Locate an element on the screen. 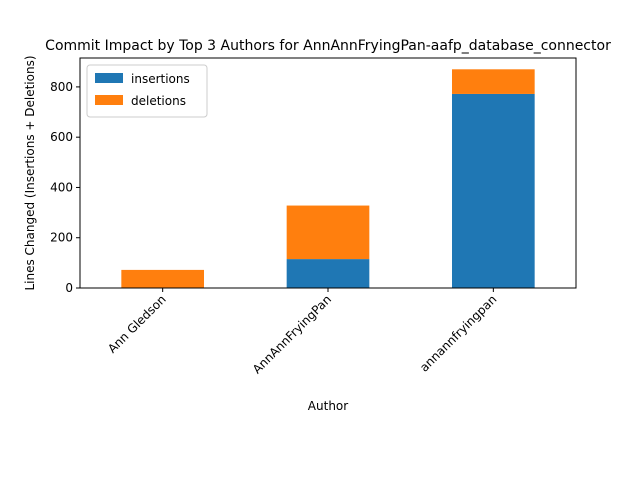  x-tick-label: annannfryingpan is located at coordinates (458, 333).